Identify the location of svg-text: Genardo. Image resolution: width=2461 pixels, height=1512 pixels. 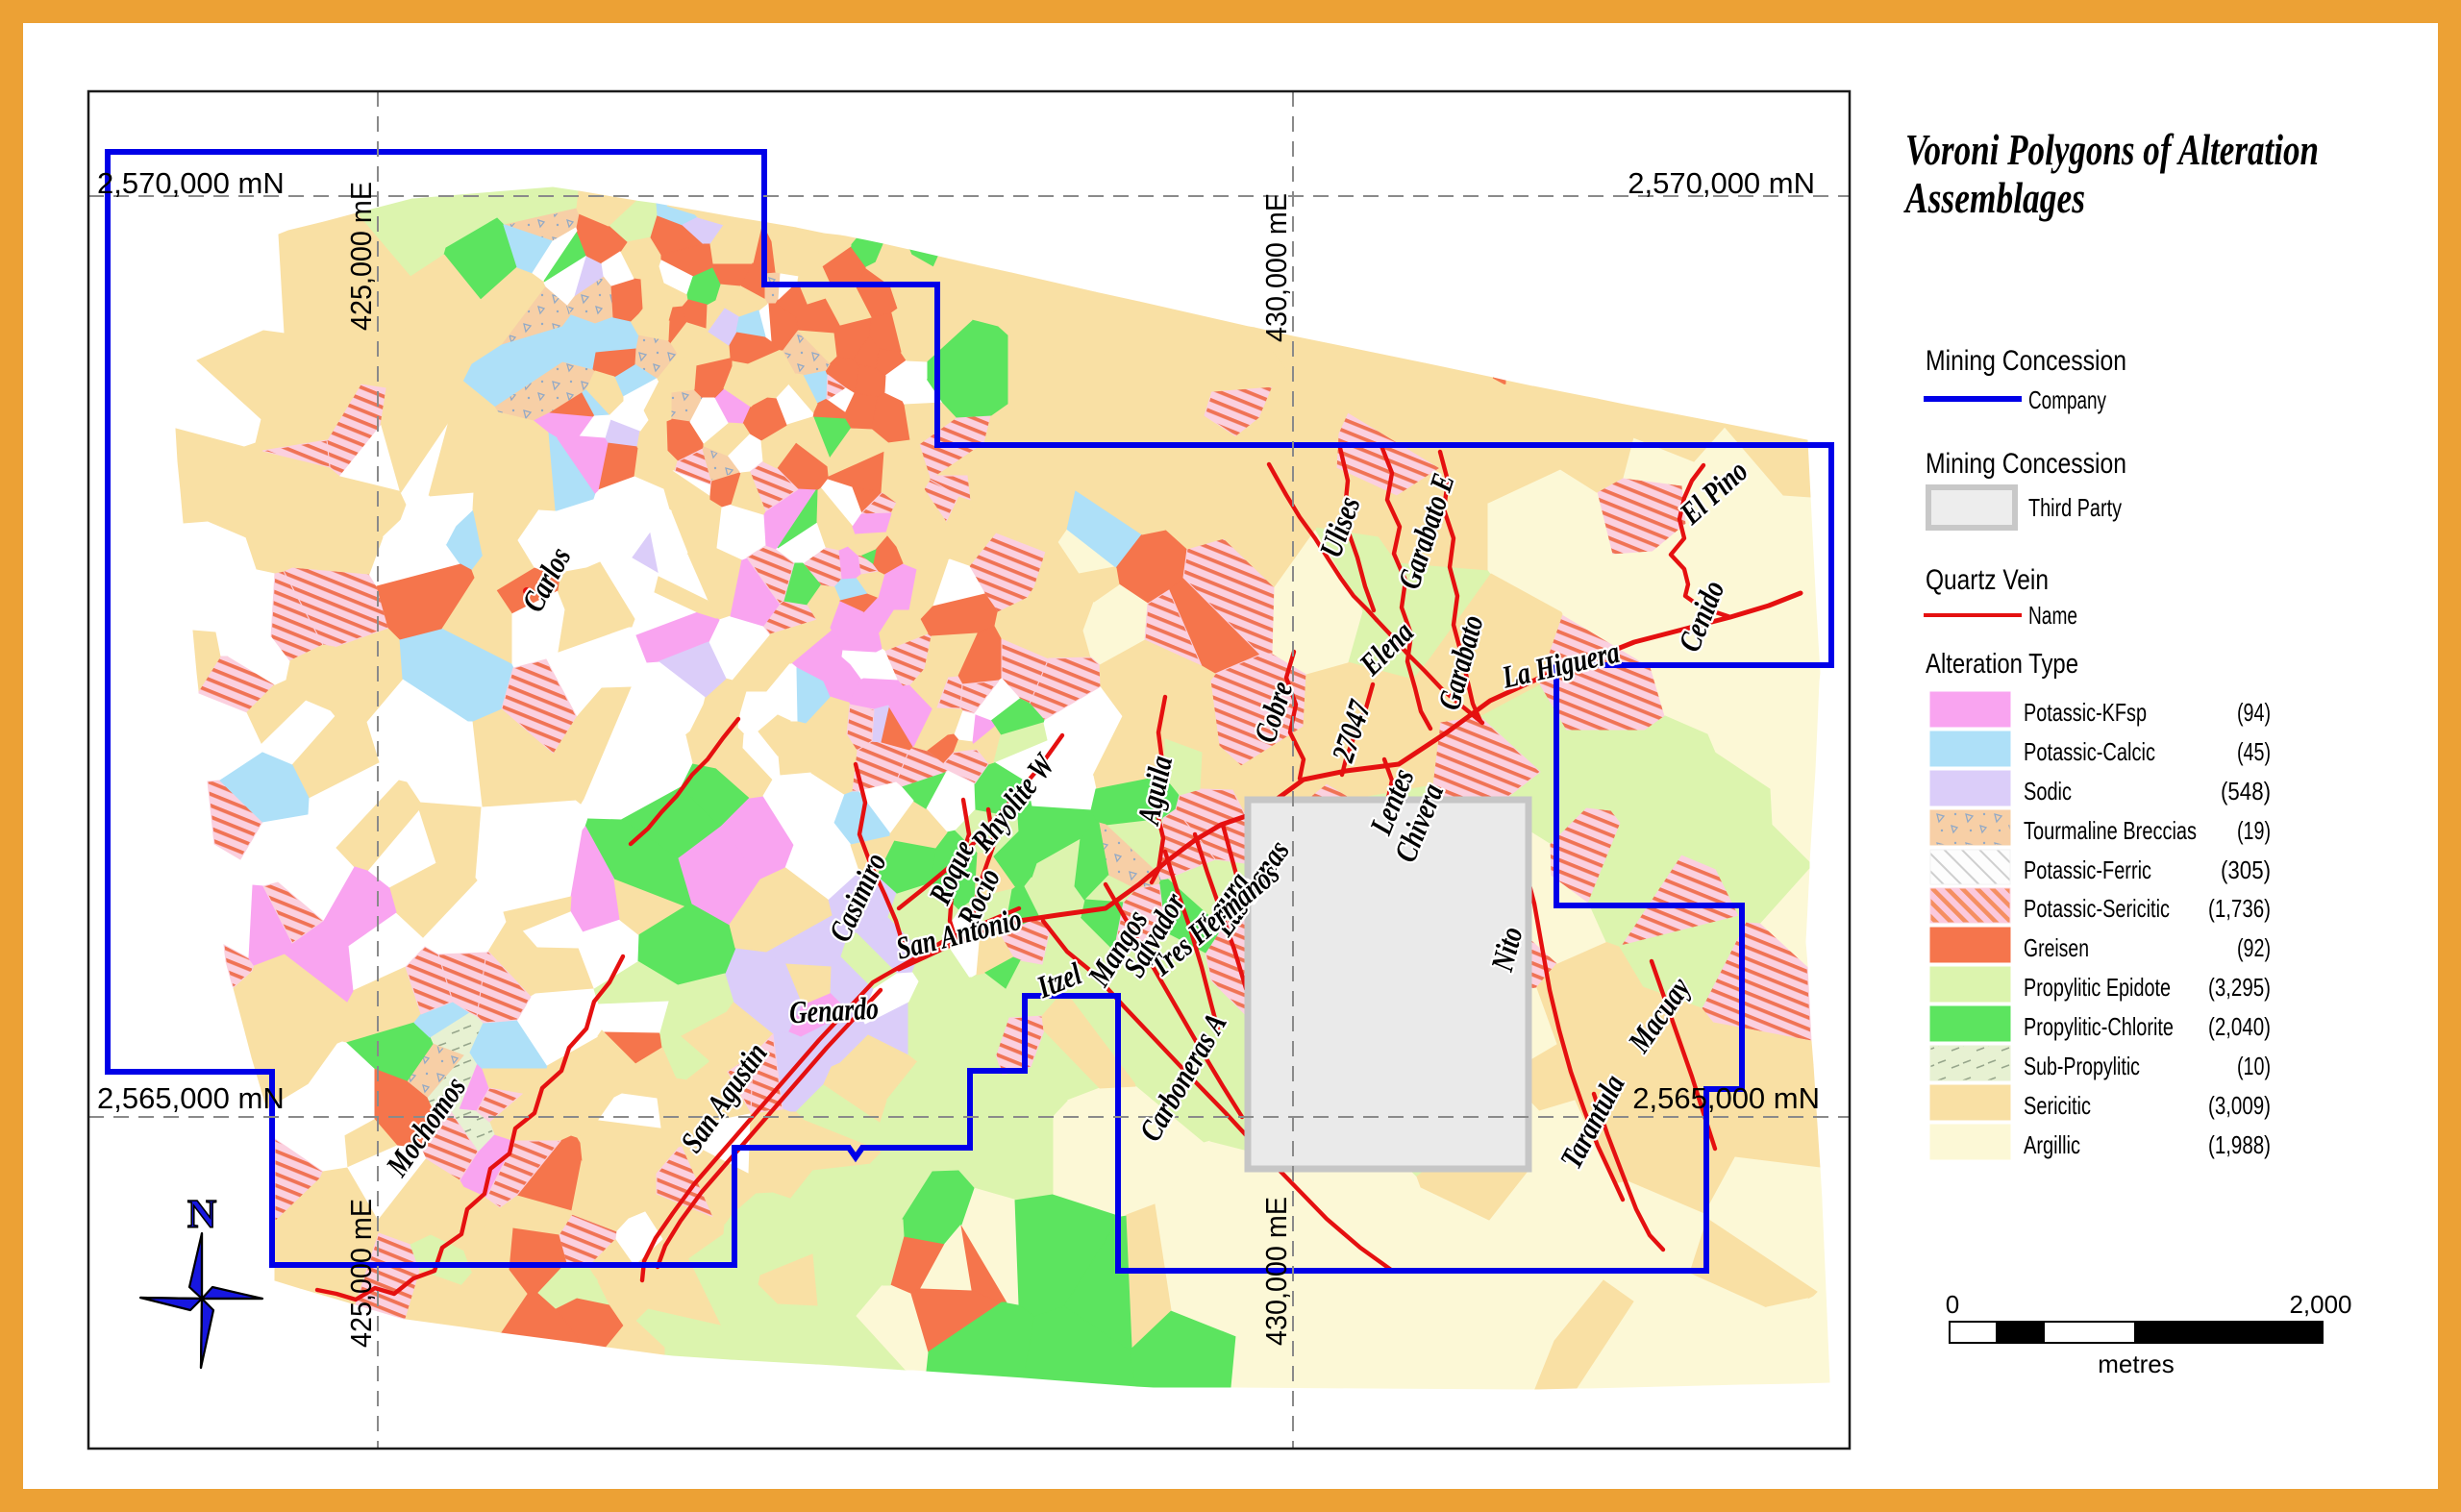
(834, 1011).